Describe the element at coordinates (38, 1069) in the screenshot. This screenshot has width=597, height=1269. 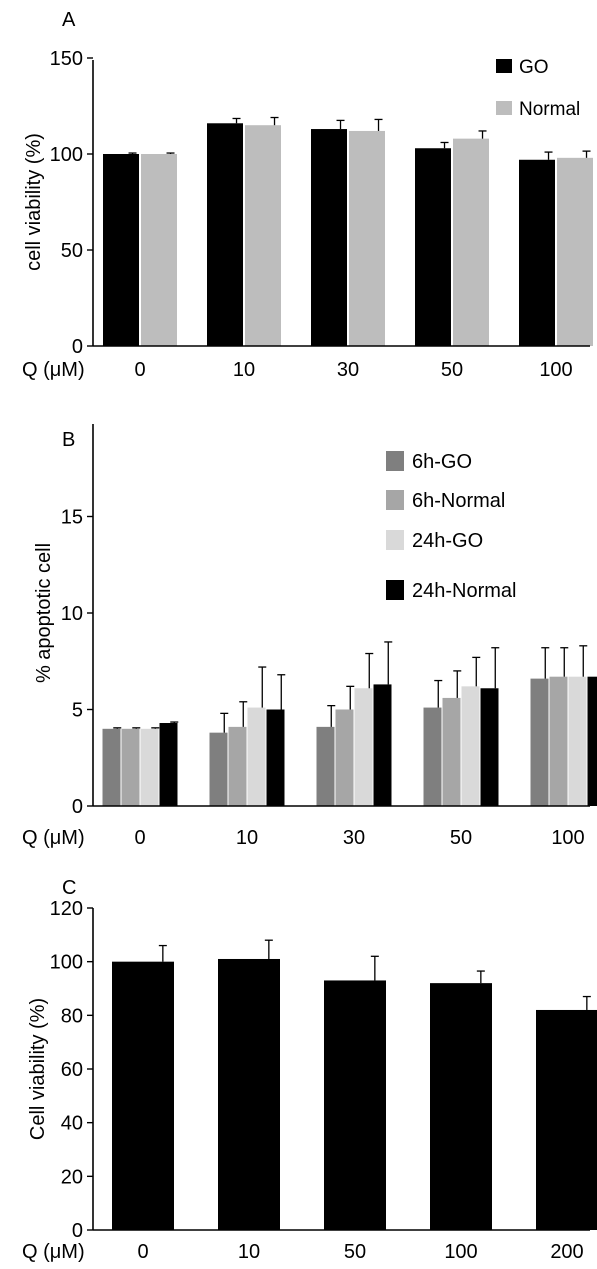
I see `y-axis-title: Cell viability (%)` at that location.